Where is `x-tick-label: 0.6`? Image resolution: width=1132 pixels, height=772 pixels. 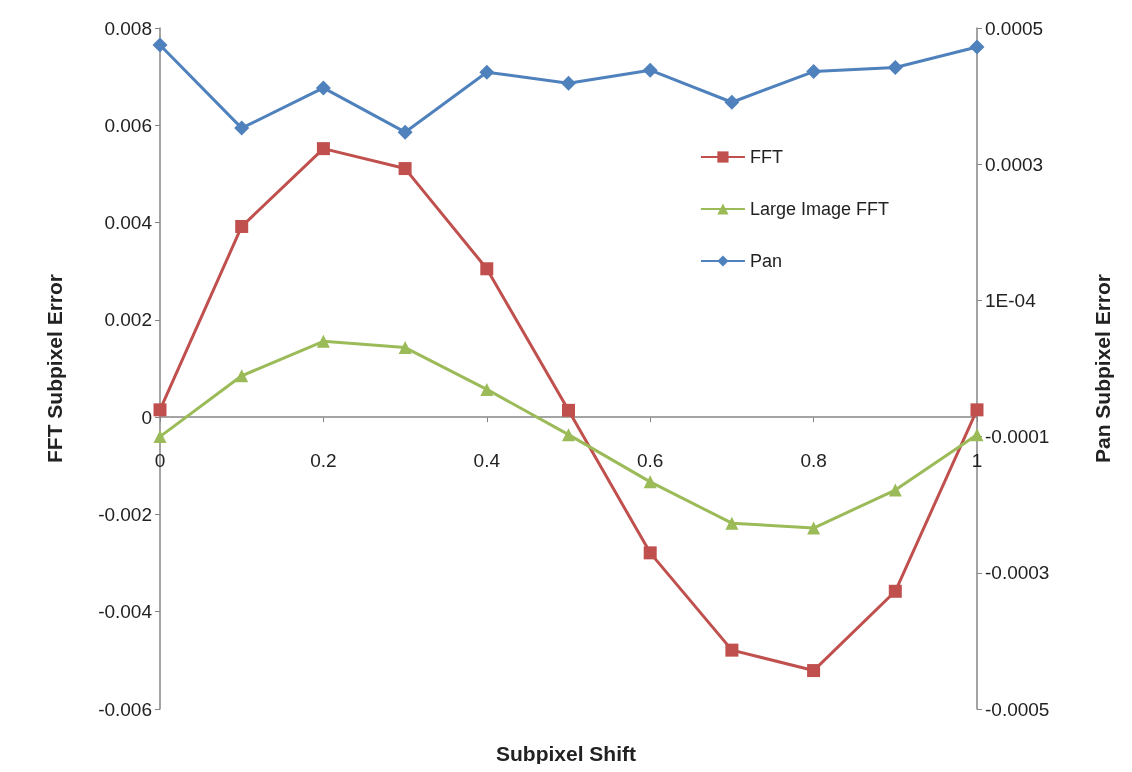
x-tick-label: 0.6 is located at coordinates (650, 461).